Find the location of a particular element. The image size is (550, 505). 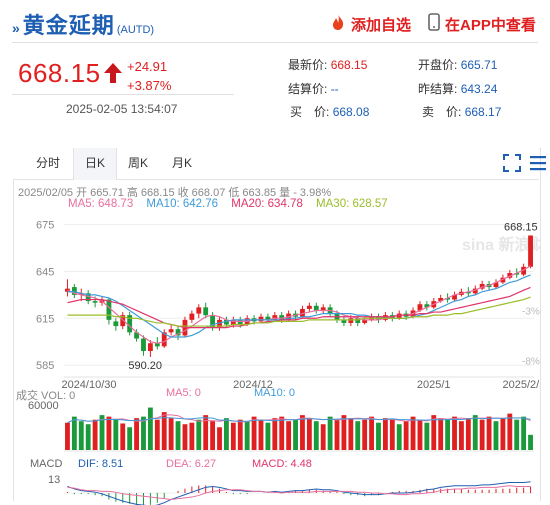

max-price-label: 668.15 is located at coordinates (521, 227).